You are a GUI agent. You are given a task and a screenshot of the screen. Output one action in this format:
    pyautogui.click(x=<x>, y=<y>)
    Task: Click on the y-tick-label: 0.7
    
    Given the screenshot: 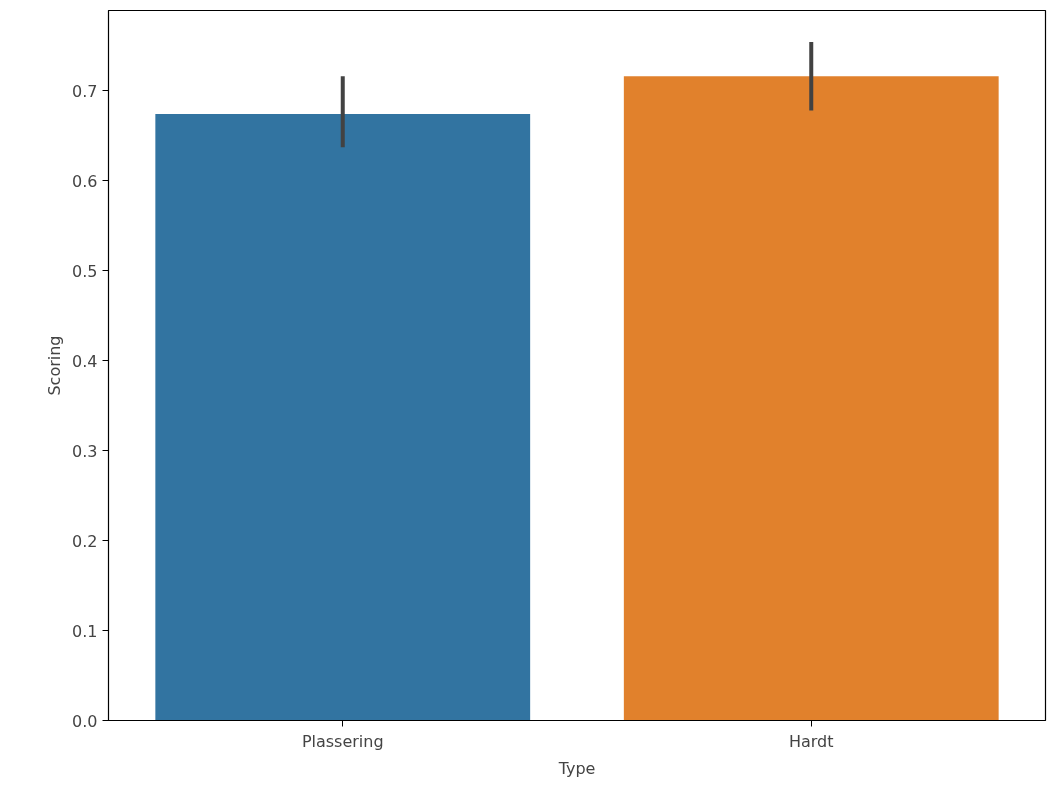 What is the action you would take?
    pyautogui.click(x=85, y=91)
    